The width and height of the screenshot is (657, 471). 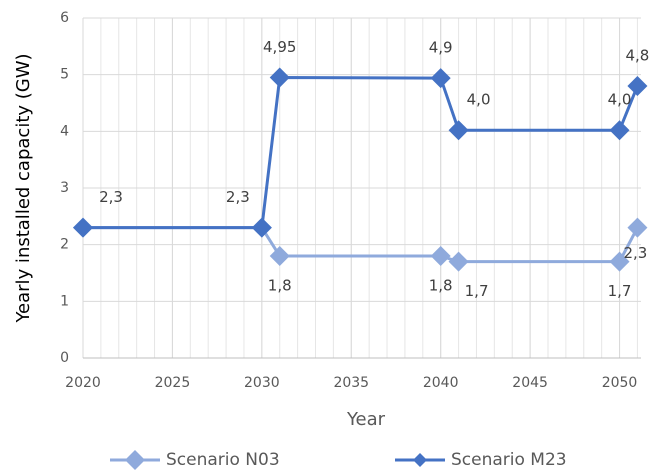 I want to click on x-tick-label: 2040, so click(x=441, y=383).